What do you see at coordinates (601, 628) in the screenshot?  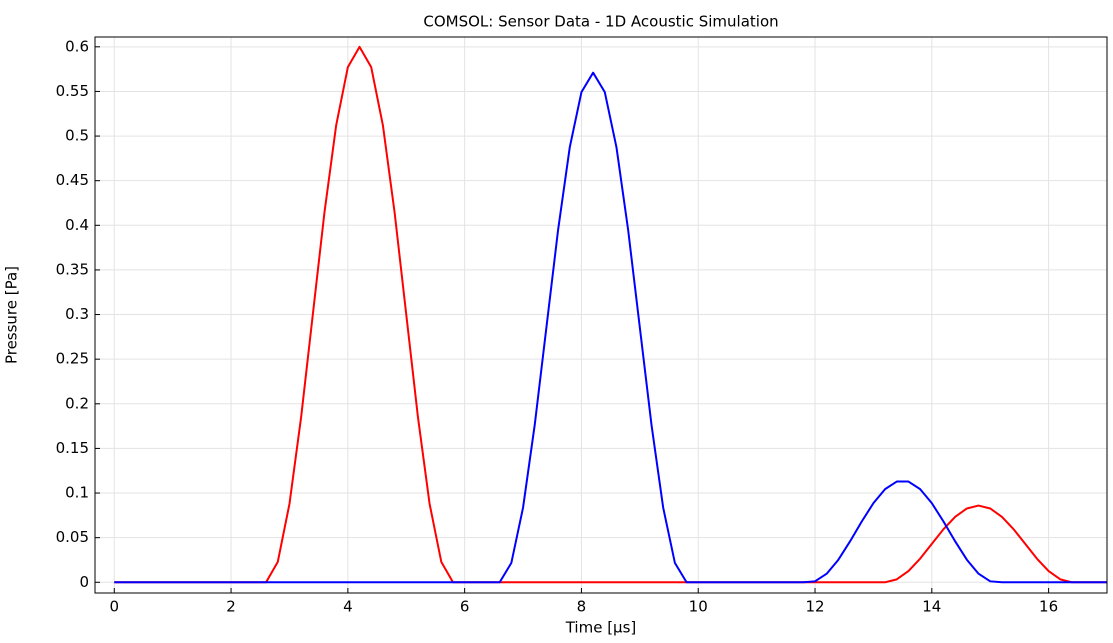 I see `x-axis-label: Time [µs]` at bounding box center [601, 628].